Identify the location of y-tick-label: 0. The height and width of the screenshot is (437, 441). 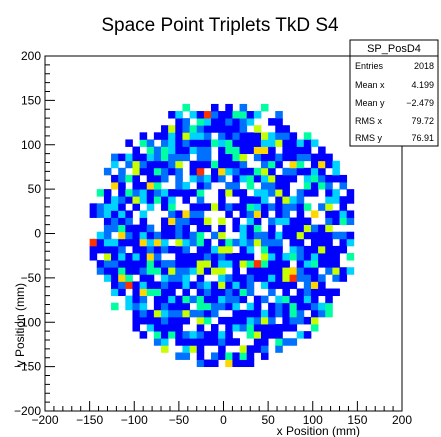
(37, 234).